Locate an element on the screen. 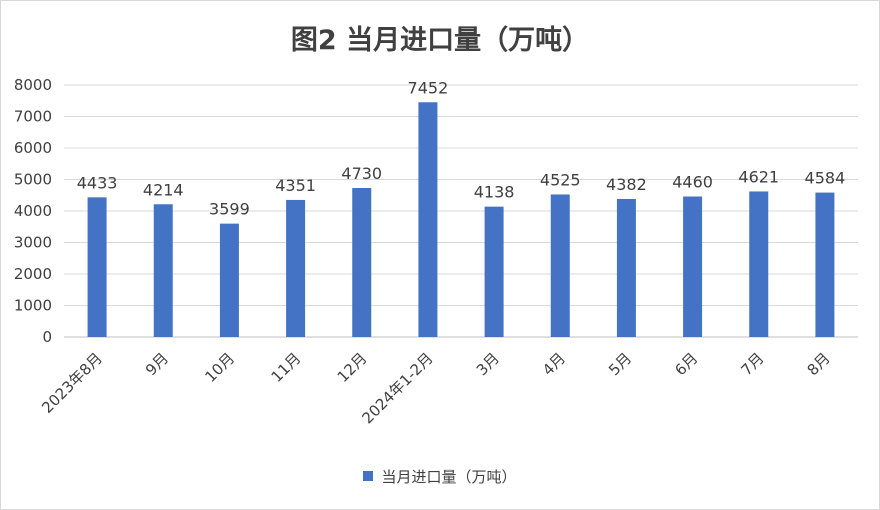 The image size is (880, 510). chart-title: 图2 当月进口量（万吨） is located at coordinates (440, 40).